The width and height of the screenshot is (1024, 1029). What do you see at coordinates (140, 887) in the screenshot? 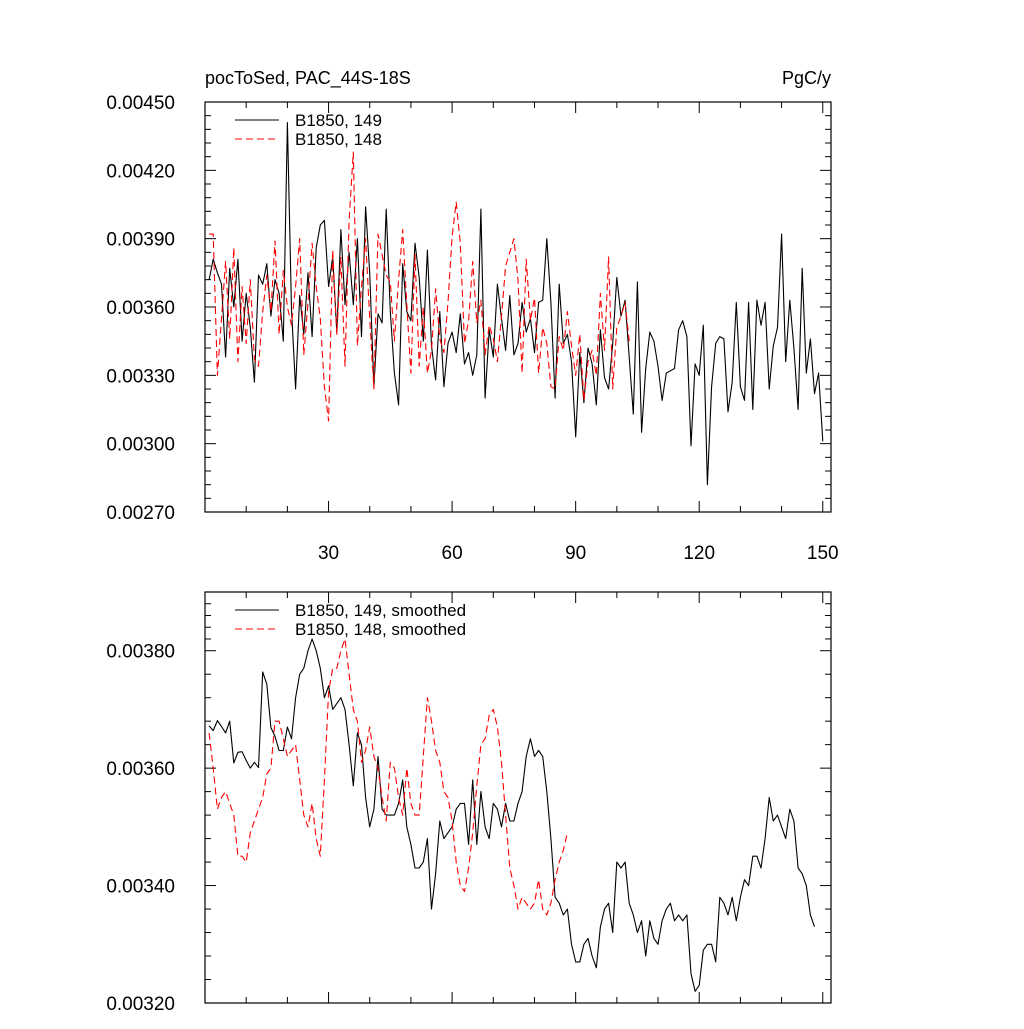
I see `y-tick-label: 0.00340` at bounding box center [140, 887].